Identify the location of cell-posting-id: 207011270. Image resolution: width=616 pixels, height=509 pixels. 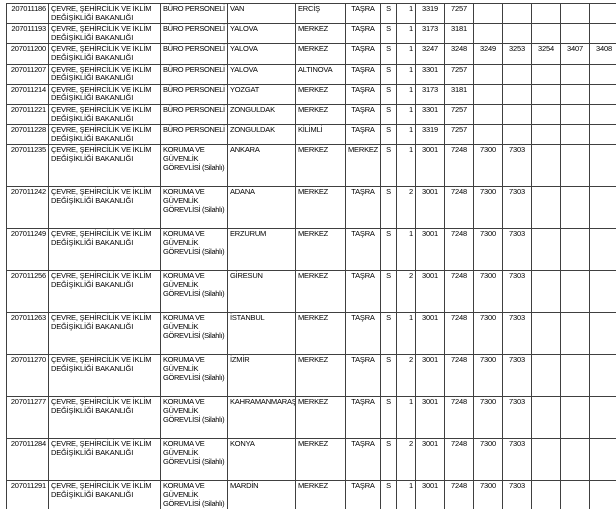
(27, 376).